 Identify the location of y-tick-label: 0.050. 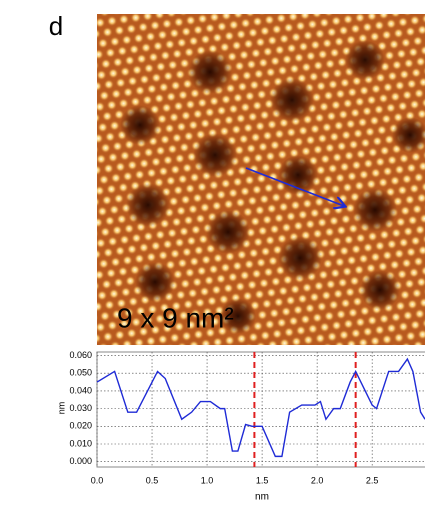
(80, 373).